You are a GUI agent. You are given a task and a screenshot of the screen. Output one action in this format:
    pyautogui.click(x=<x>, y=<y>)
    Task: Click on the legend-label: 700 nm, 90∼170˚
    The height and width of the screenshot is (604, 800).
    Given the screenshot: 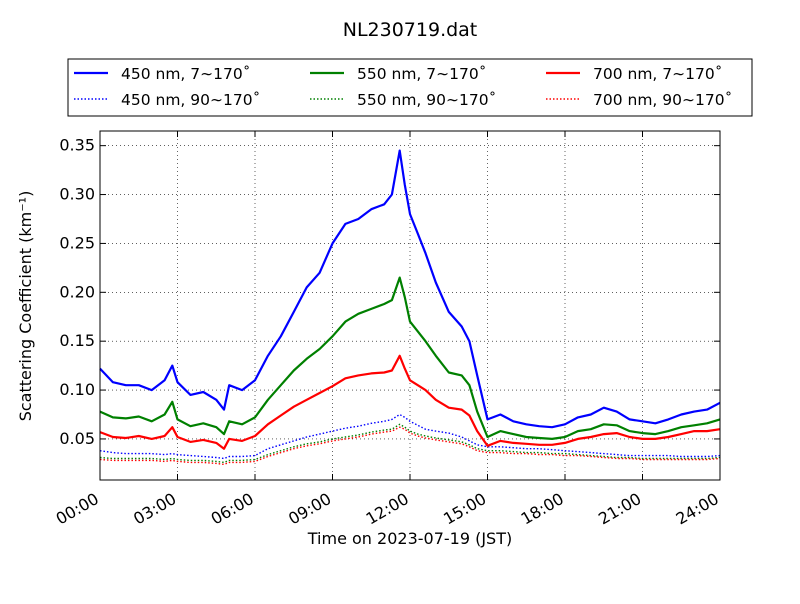 What is the action you would take?
    pyautogui.click(x=662, y=100)
    